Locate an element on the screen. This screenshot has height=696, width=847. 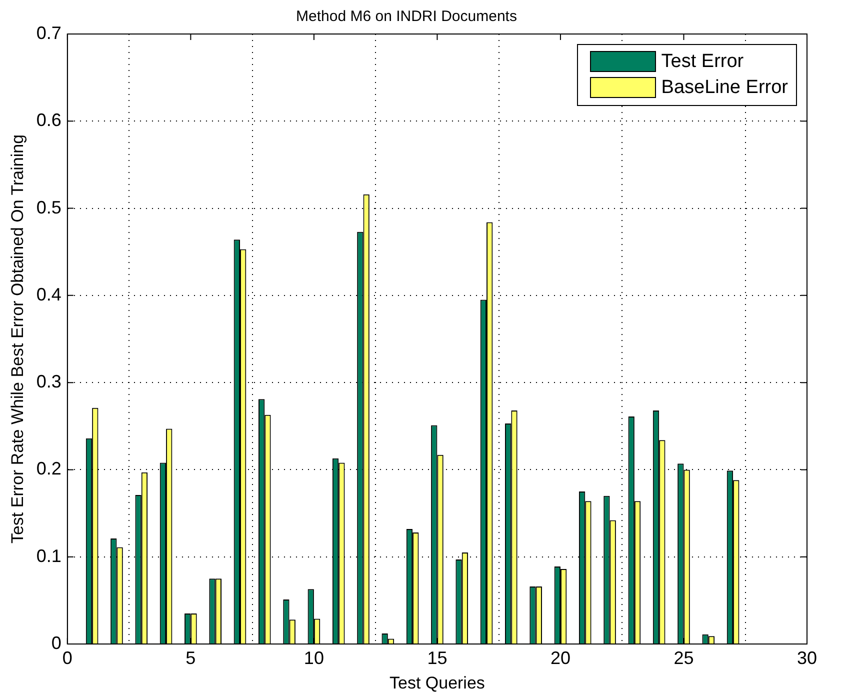
y-tick-label: 0 is located at coordinates (56, 642).